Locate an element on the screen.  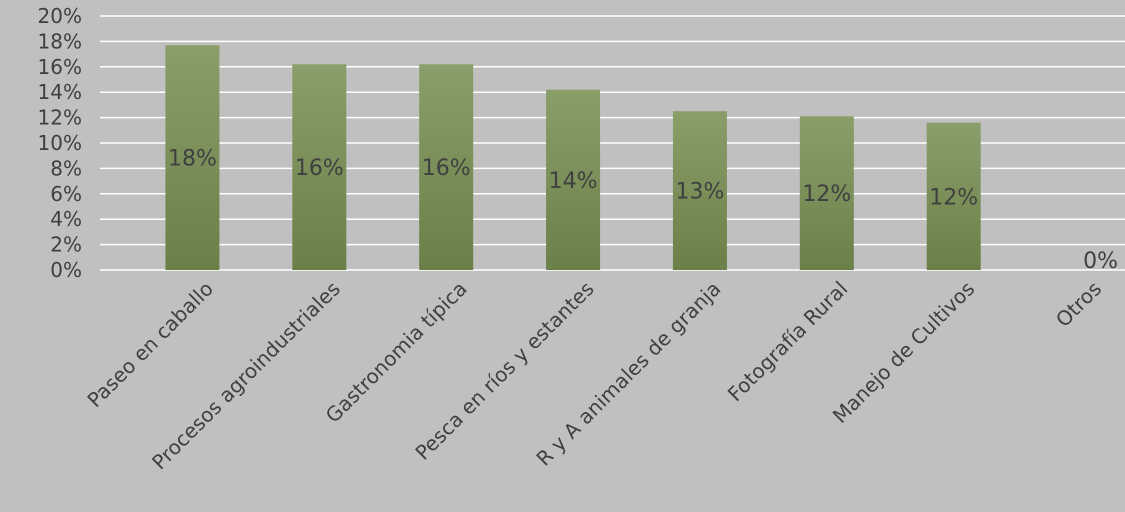
data-label-3: 16% is located at coordinates (446, 168).